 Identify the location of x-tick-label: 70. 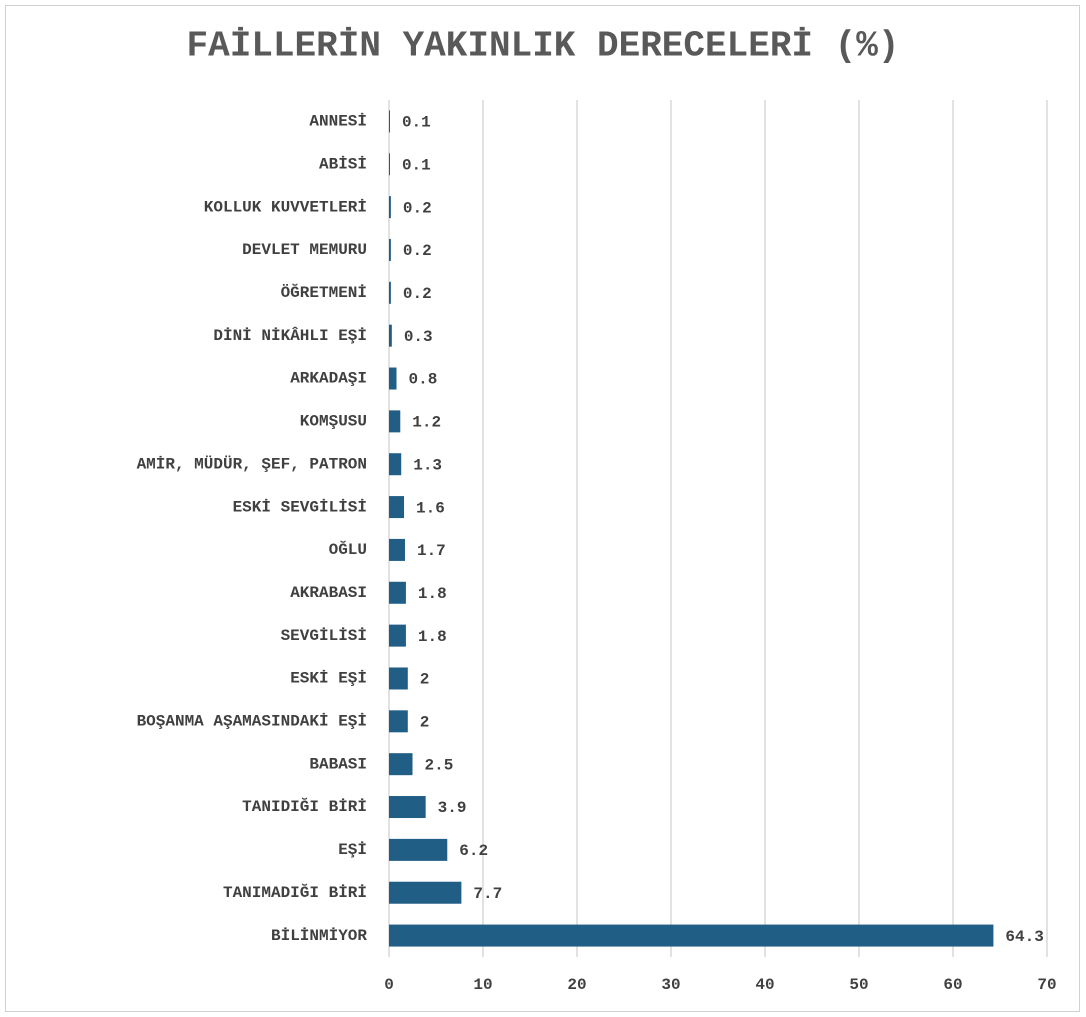
(1046, 985).